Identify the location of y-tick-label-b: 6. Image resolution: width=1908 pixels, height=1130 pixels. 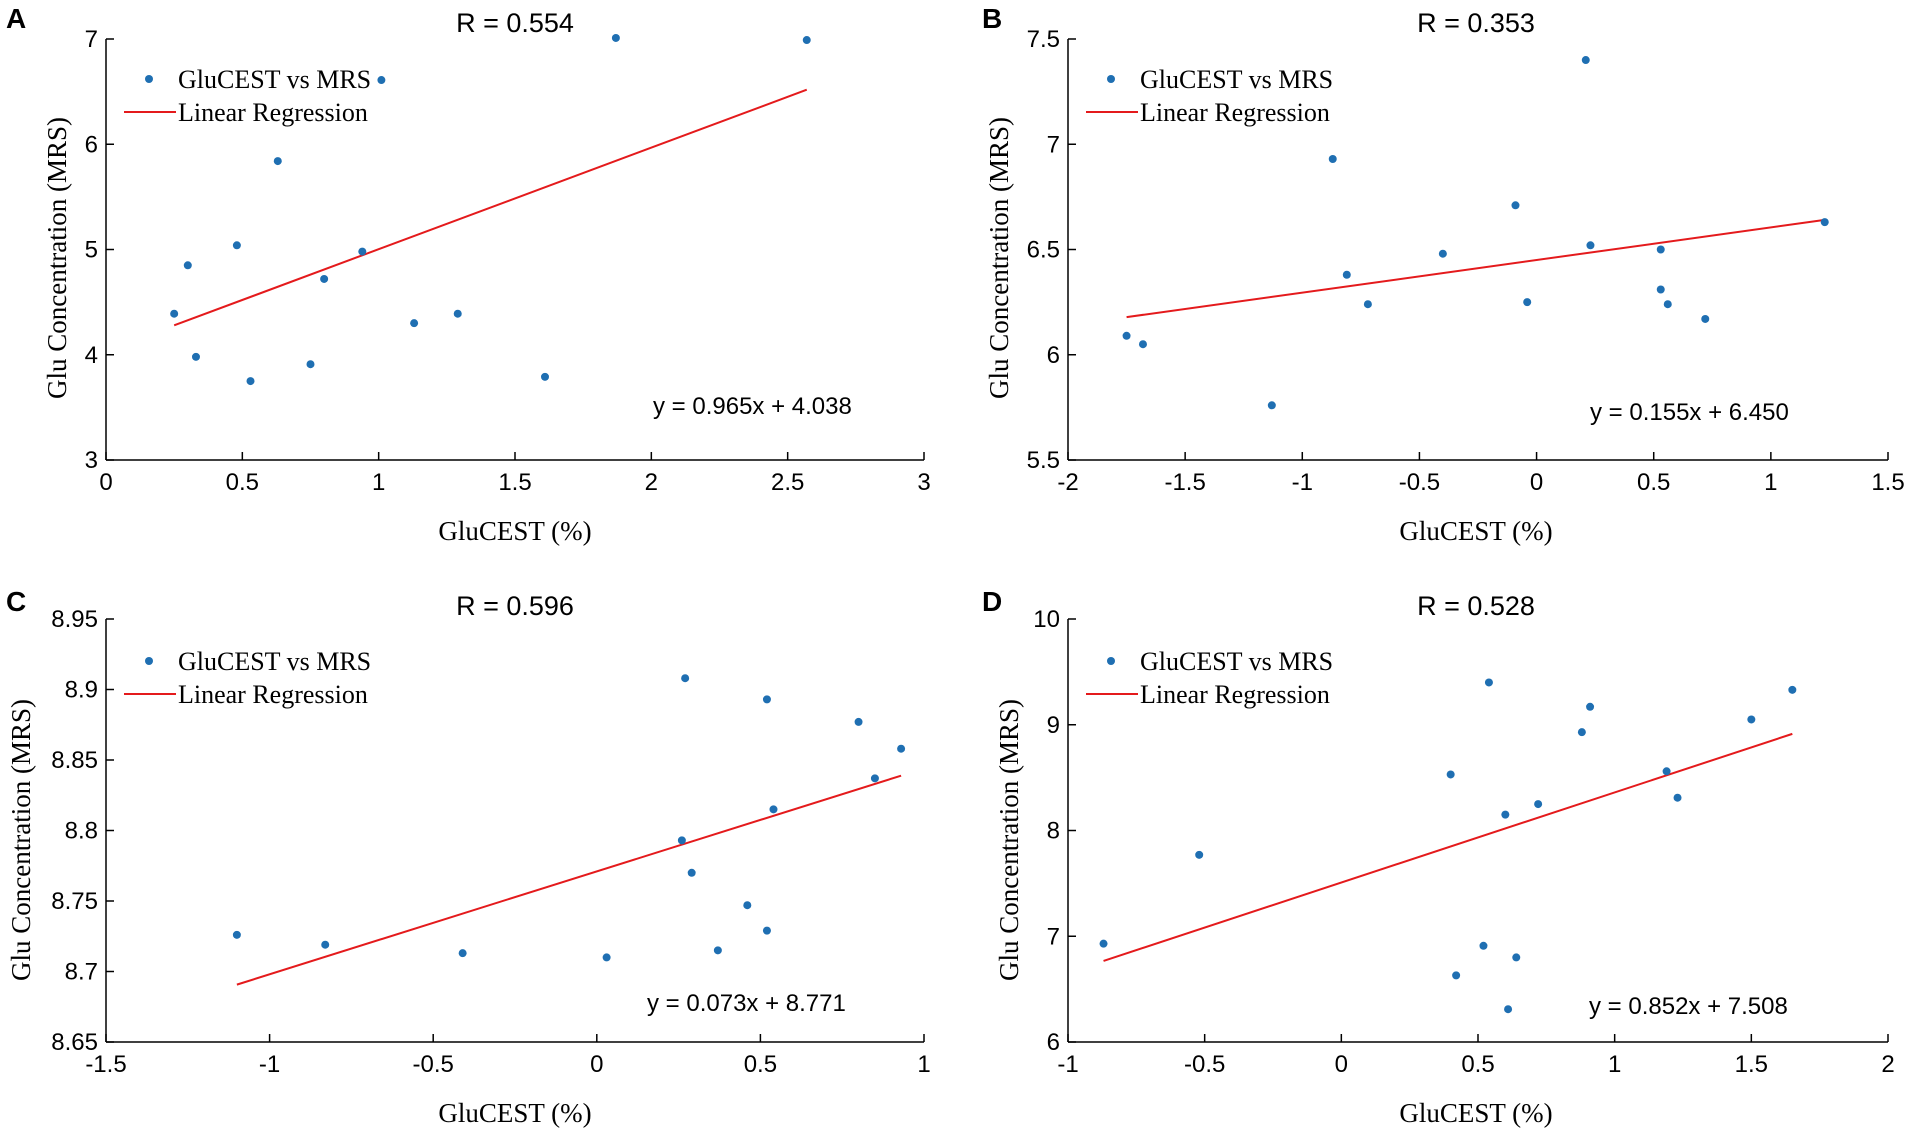
(1053, 355).